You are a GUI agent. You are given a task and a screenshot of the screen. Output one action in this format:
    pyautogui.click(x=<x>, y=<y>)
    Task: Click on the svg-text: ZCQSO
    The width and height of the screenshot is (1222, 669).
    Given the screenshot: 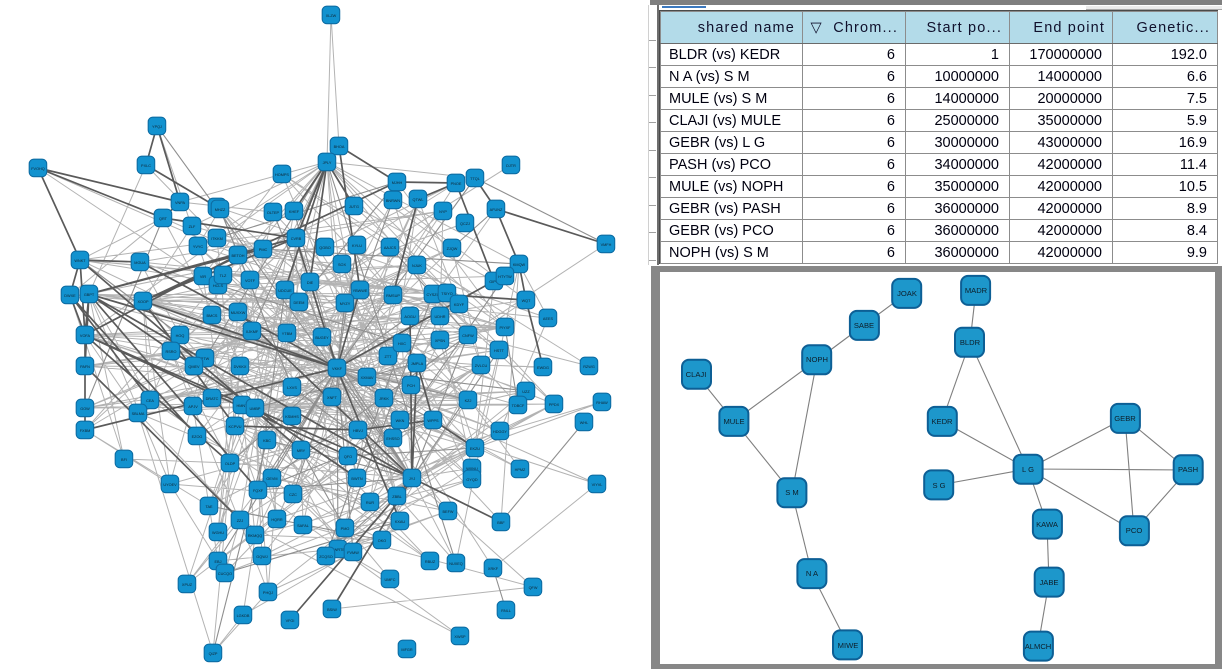 What is the action you would take?
    pyautogui.click(x=326, y=557)
    